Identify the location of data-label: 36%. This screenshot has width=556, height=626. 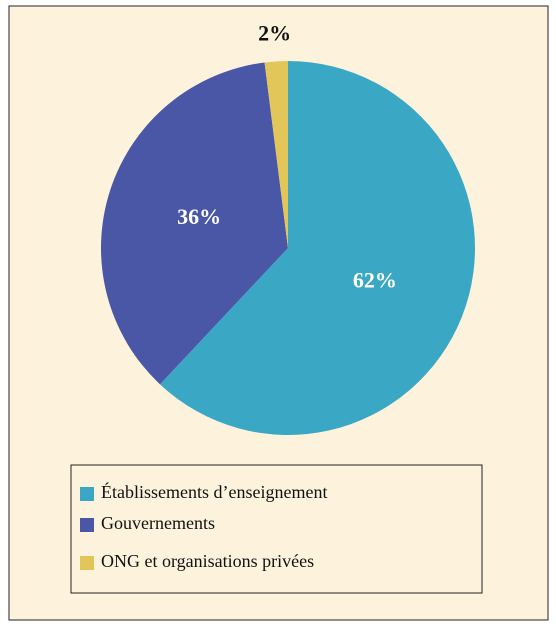
(199, 216).